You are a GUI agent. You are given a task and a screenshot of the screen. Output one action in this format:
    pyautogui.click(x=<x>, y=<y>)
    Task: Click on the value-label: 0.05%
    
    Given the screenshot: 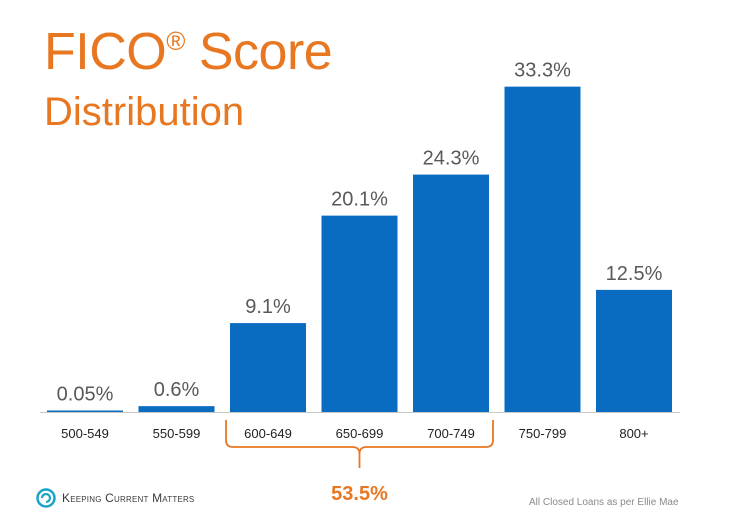 What is the action you would take?
    pyautogui.click(x=85, y=395)
    